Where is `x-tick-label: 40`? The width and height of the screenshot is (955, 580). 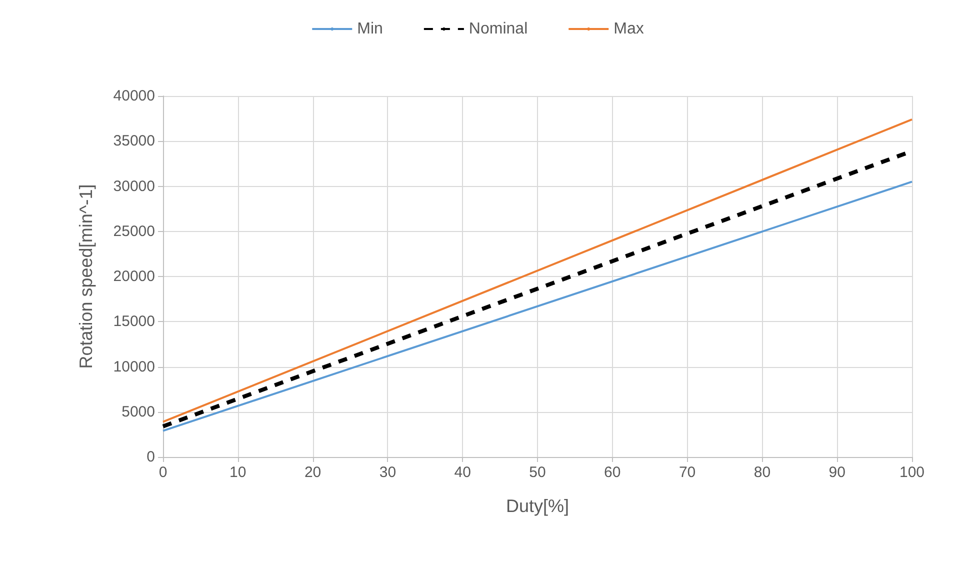 x-tick-label: 40 is located at coordinates (462, 472).